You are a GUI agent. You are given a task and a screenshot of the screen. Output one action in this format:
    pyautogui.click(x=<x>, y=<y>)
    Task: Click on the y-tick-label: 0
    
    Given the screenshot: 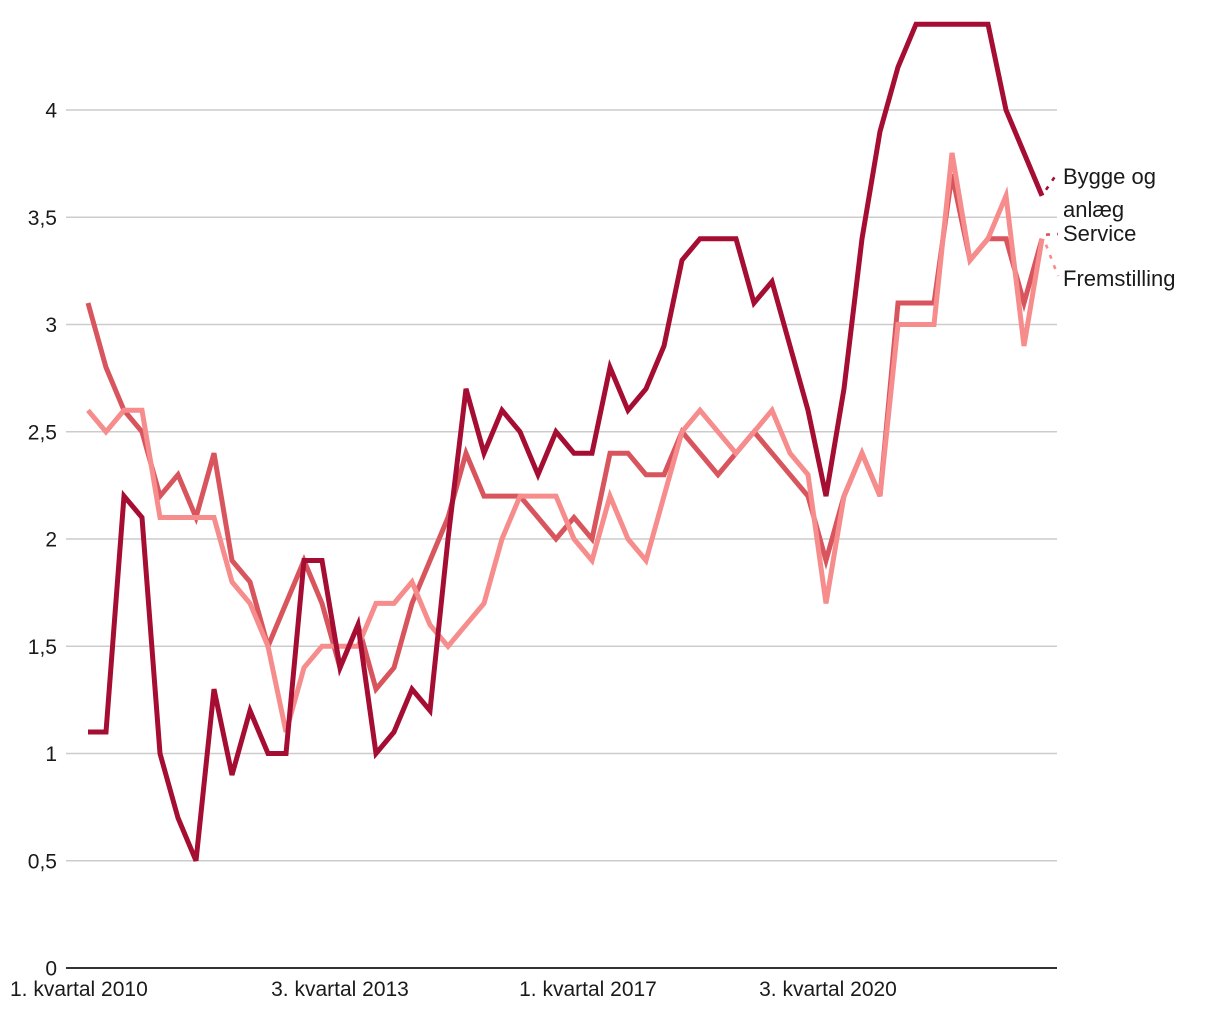 What is the action you would take?
    pyautogui.click(x=51, y=969)
    